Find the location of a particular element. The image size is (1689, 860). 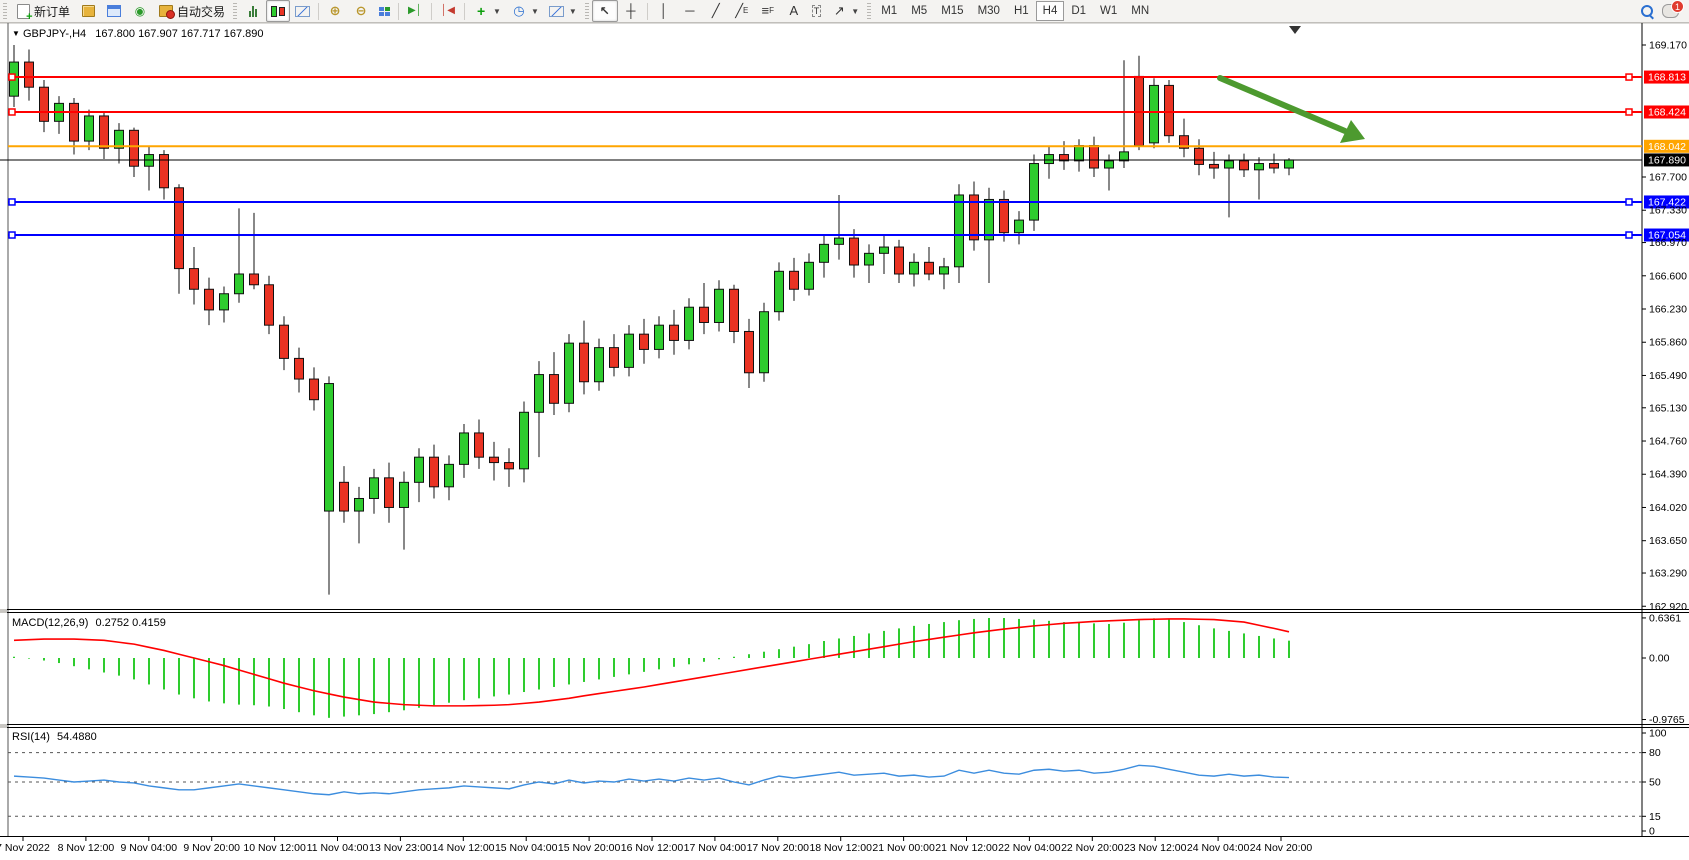

text-icon: A is located at coordinates (794, 10).